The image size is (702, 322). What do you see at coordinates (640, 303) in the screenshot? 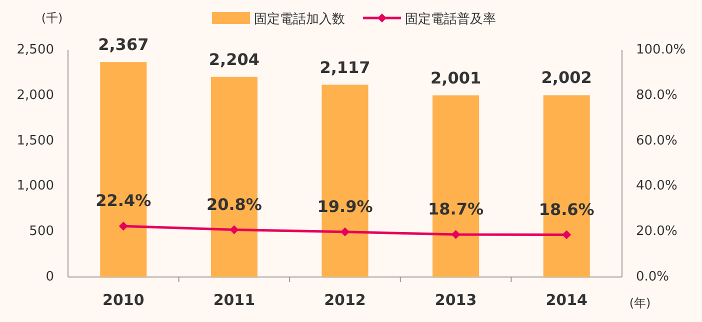
I see `x-axis-title: (年)` at bounding box center [640, 303].